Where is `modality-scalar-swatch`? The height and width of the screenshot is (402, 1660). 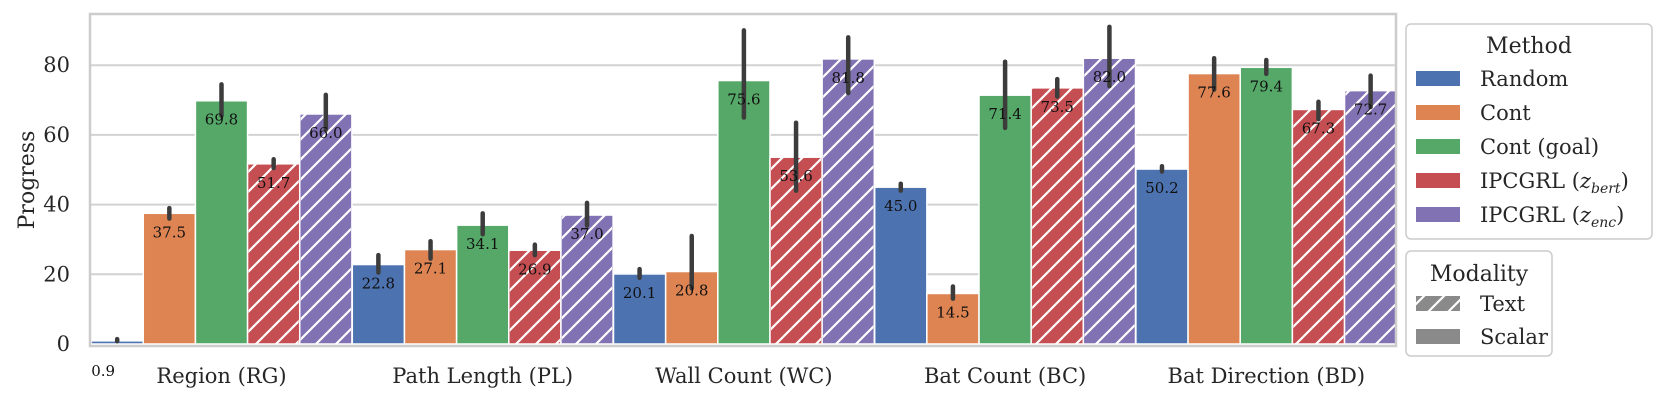 modality-scalar-swatch is located at coordinates (1438, 336).